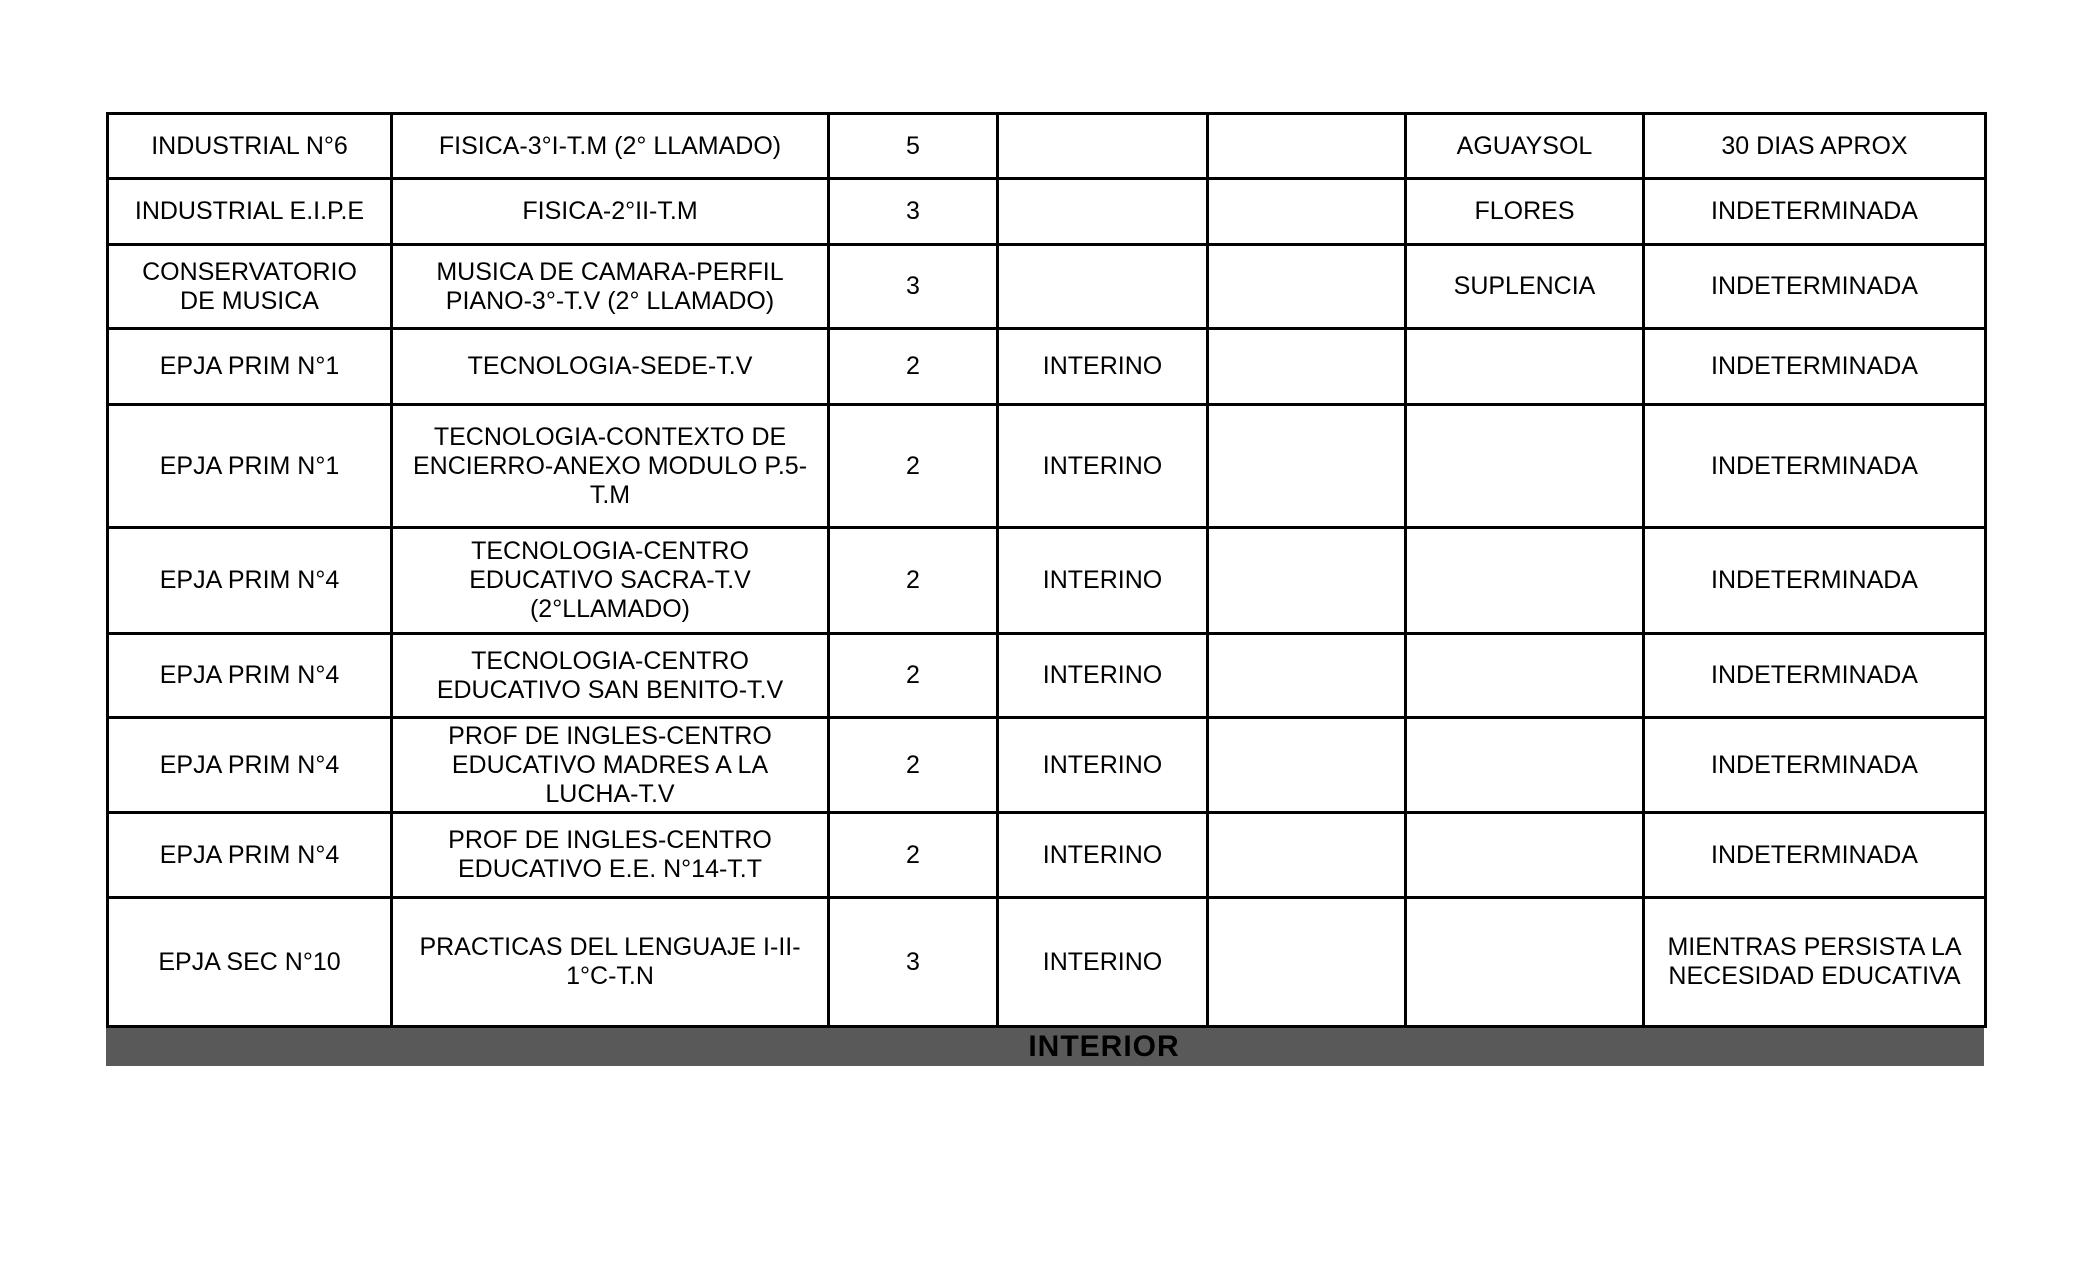 The width and height of the screenshot is (2100, 1275). I want to click on section-header-label: INTERIOR, so click(1104, 1046).